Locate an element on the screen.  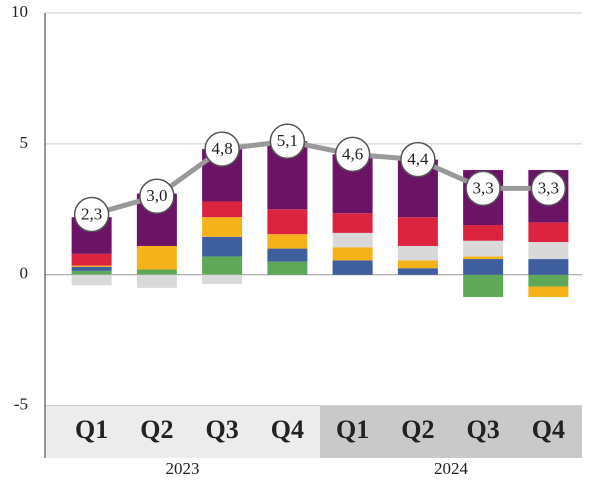
data-label: 5,1 is located at coordinates (287, 140).